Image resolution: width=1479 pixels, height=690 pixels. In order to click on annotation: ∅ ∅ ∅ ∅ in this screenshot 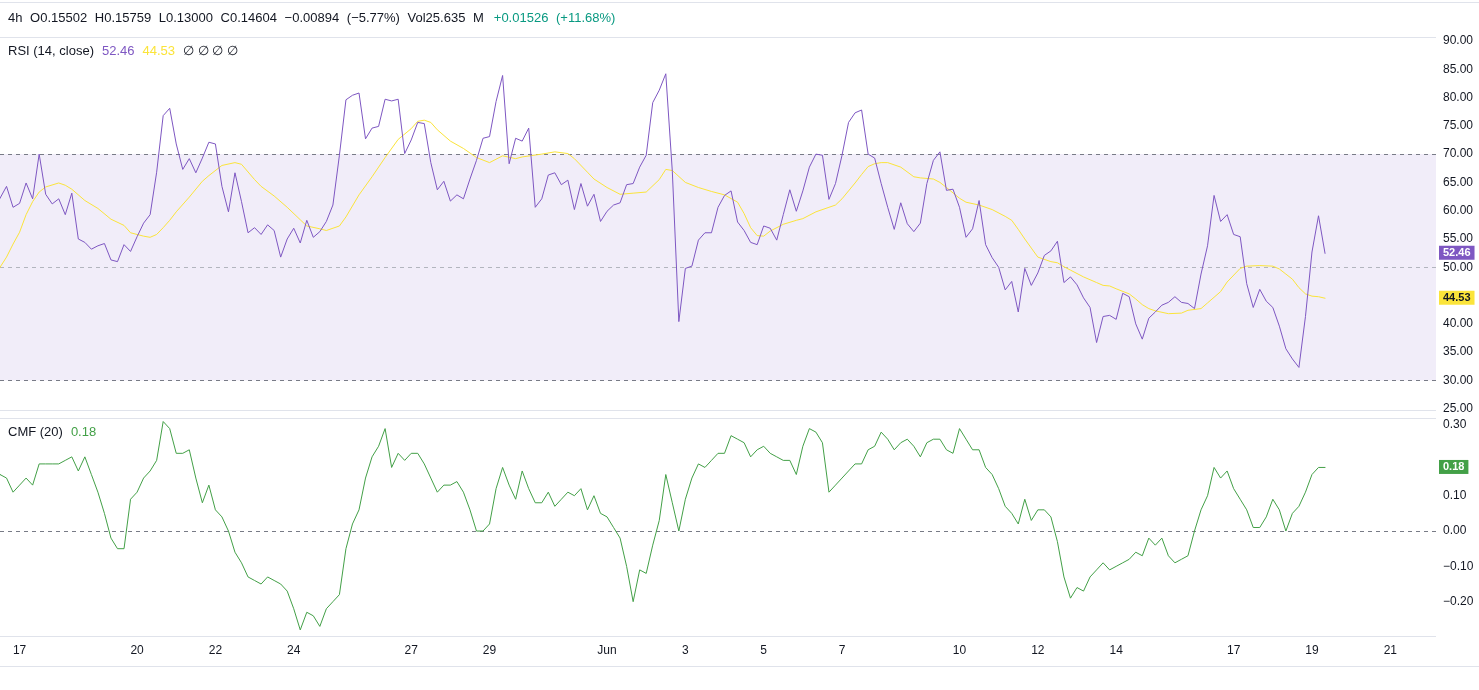, I will do `click(210, 51)`.